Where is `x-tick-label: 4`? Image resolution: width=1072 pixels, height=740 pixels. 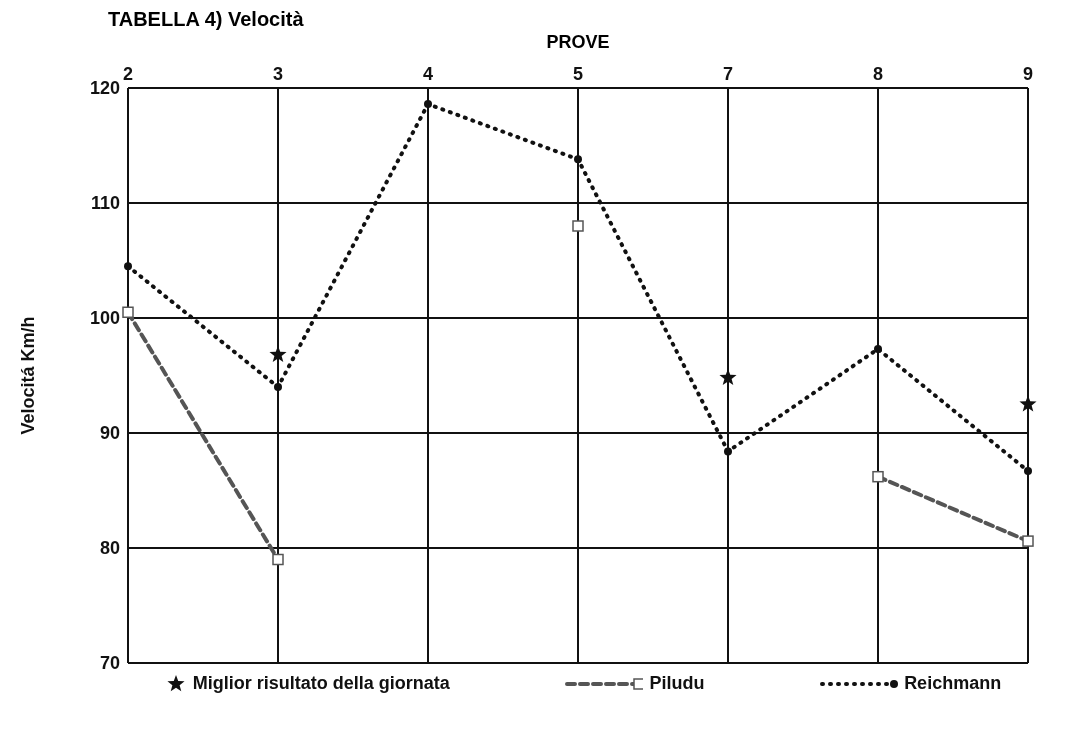 x-tick-label: 4 is located at coordinates (428, 74).